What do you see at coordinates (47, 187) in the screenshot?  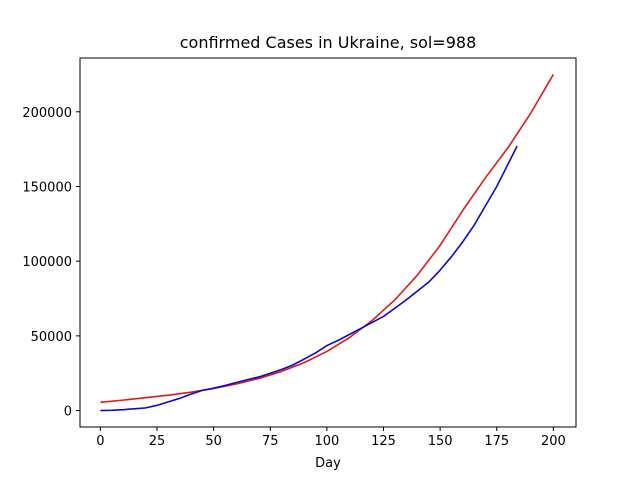 I see `y-tick-label: 150000` at bounding box center [47, 187].